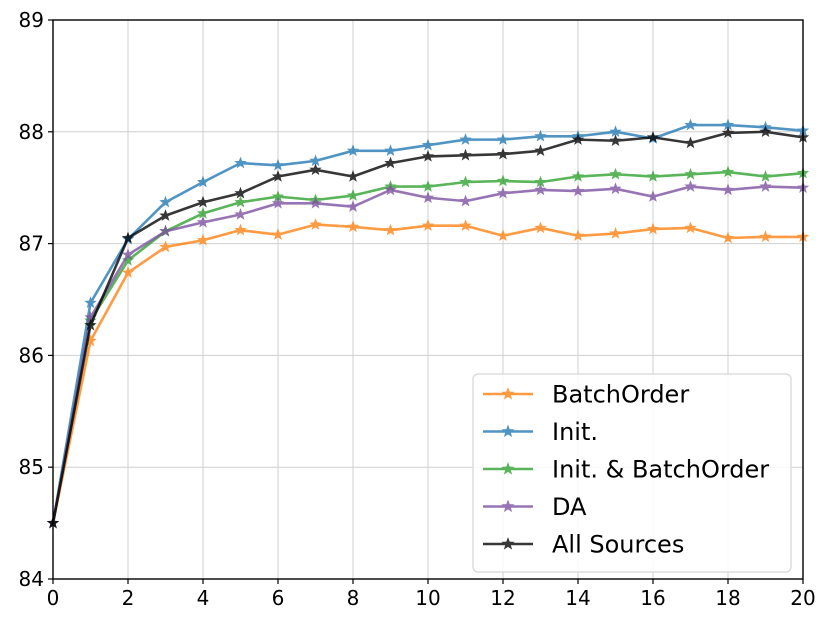  I want to click on x-tick-label: 10, so click(427, 598).